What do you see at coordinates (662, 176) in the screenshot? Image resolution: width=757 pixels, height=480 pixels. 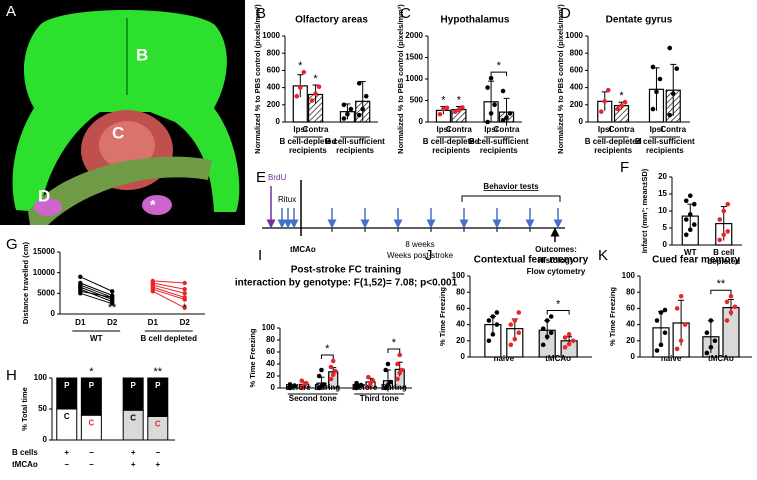 I see `y-tick-label: 20` at bounding box center [662, 176].